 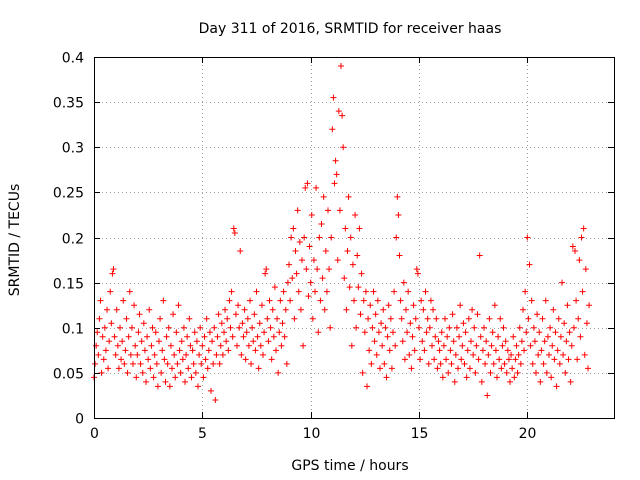 What do you see at coordinates (68, 285) in the screenshot?
I see `y-tick-label: 0.15` at bounding box center [68, 285].